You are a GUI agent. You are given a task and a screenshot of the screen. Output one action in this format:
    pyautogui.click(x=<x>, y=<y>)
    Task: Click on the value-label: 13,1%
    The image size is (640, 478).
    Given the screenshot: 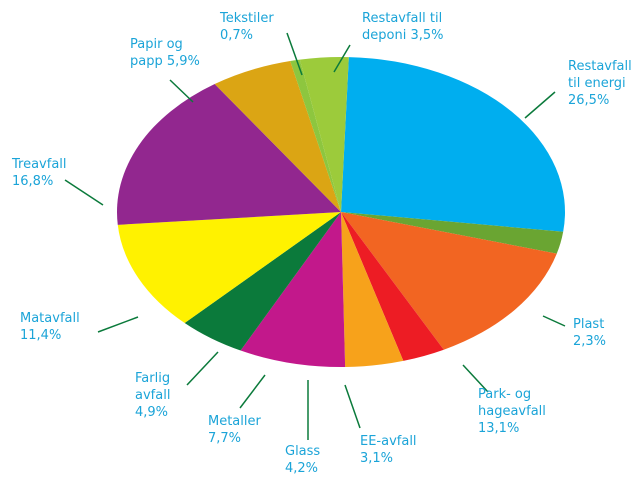 What is the action you would take?
    pyautogui.click(x=499, y=428)
    